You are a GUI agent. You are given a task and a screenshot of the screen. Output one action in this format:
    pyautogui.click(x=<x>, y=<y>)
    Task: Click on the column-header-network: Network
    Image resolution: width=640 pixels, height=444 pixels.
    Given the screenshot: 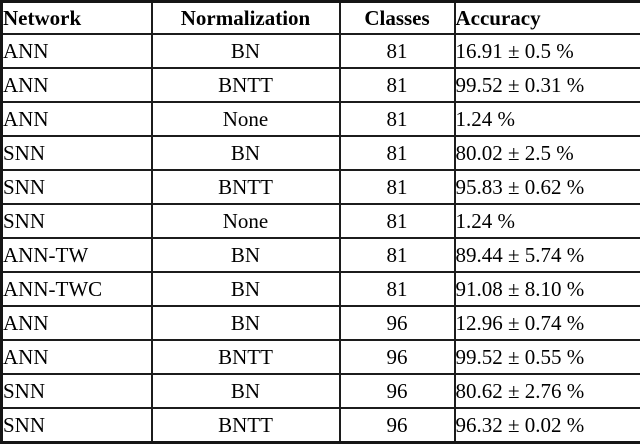 What is the action you would take?
    pyautogui.click(x=77, y=18)
    